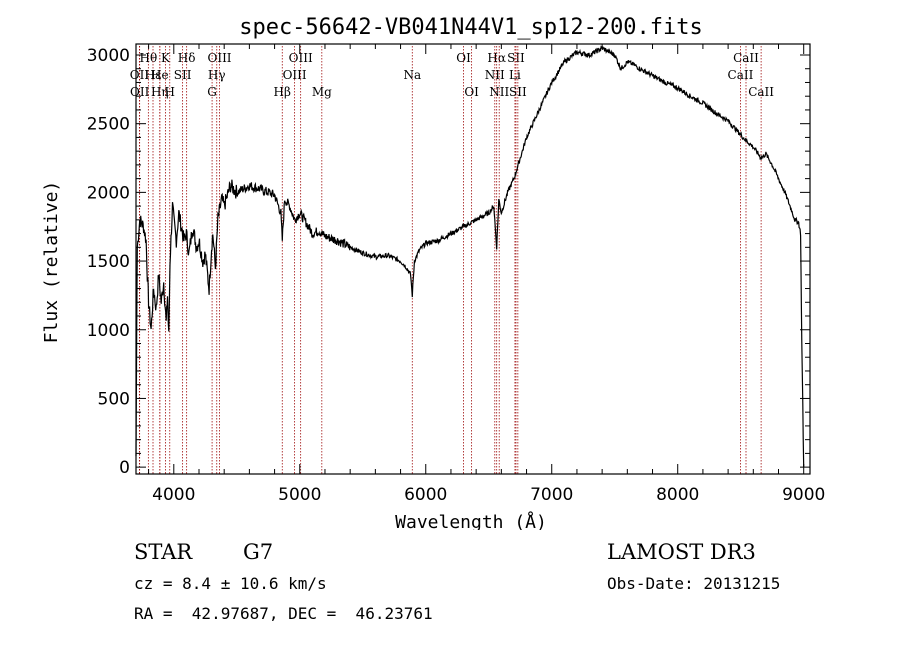 The image size is (900, 649). Describe the element at coordinates (51, 262) in the screenshot. I see `y-axis-label: Flux (relative)` at that location.